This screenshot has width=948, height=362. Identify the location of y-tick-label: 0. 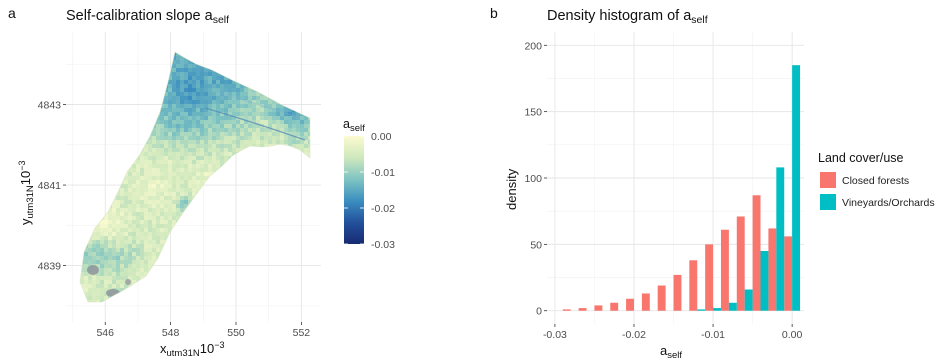
(539, 312).